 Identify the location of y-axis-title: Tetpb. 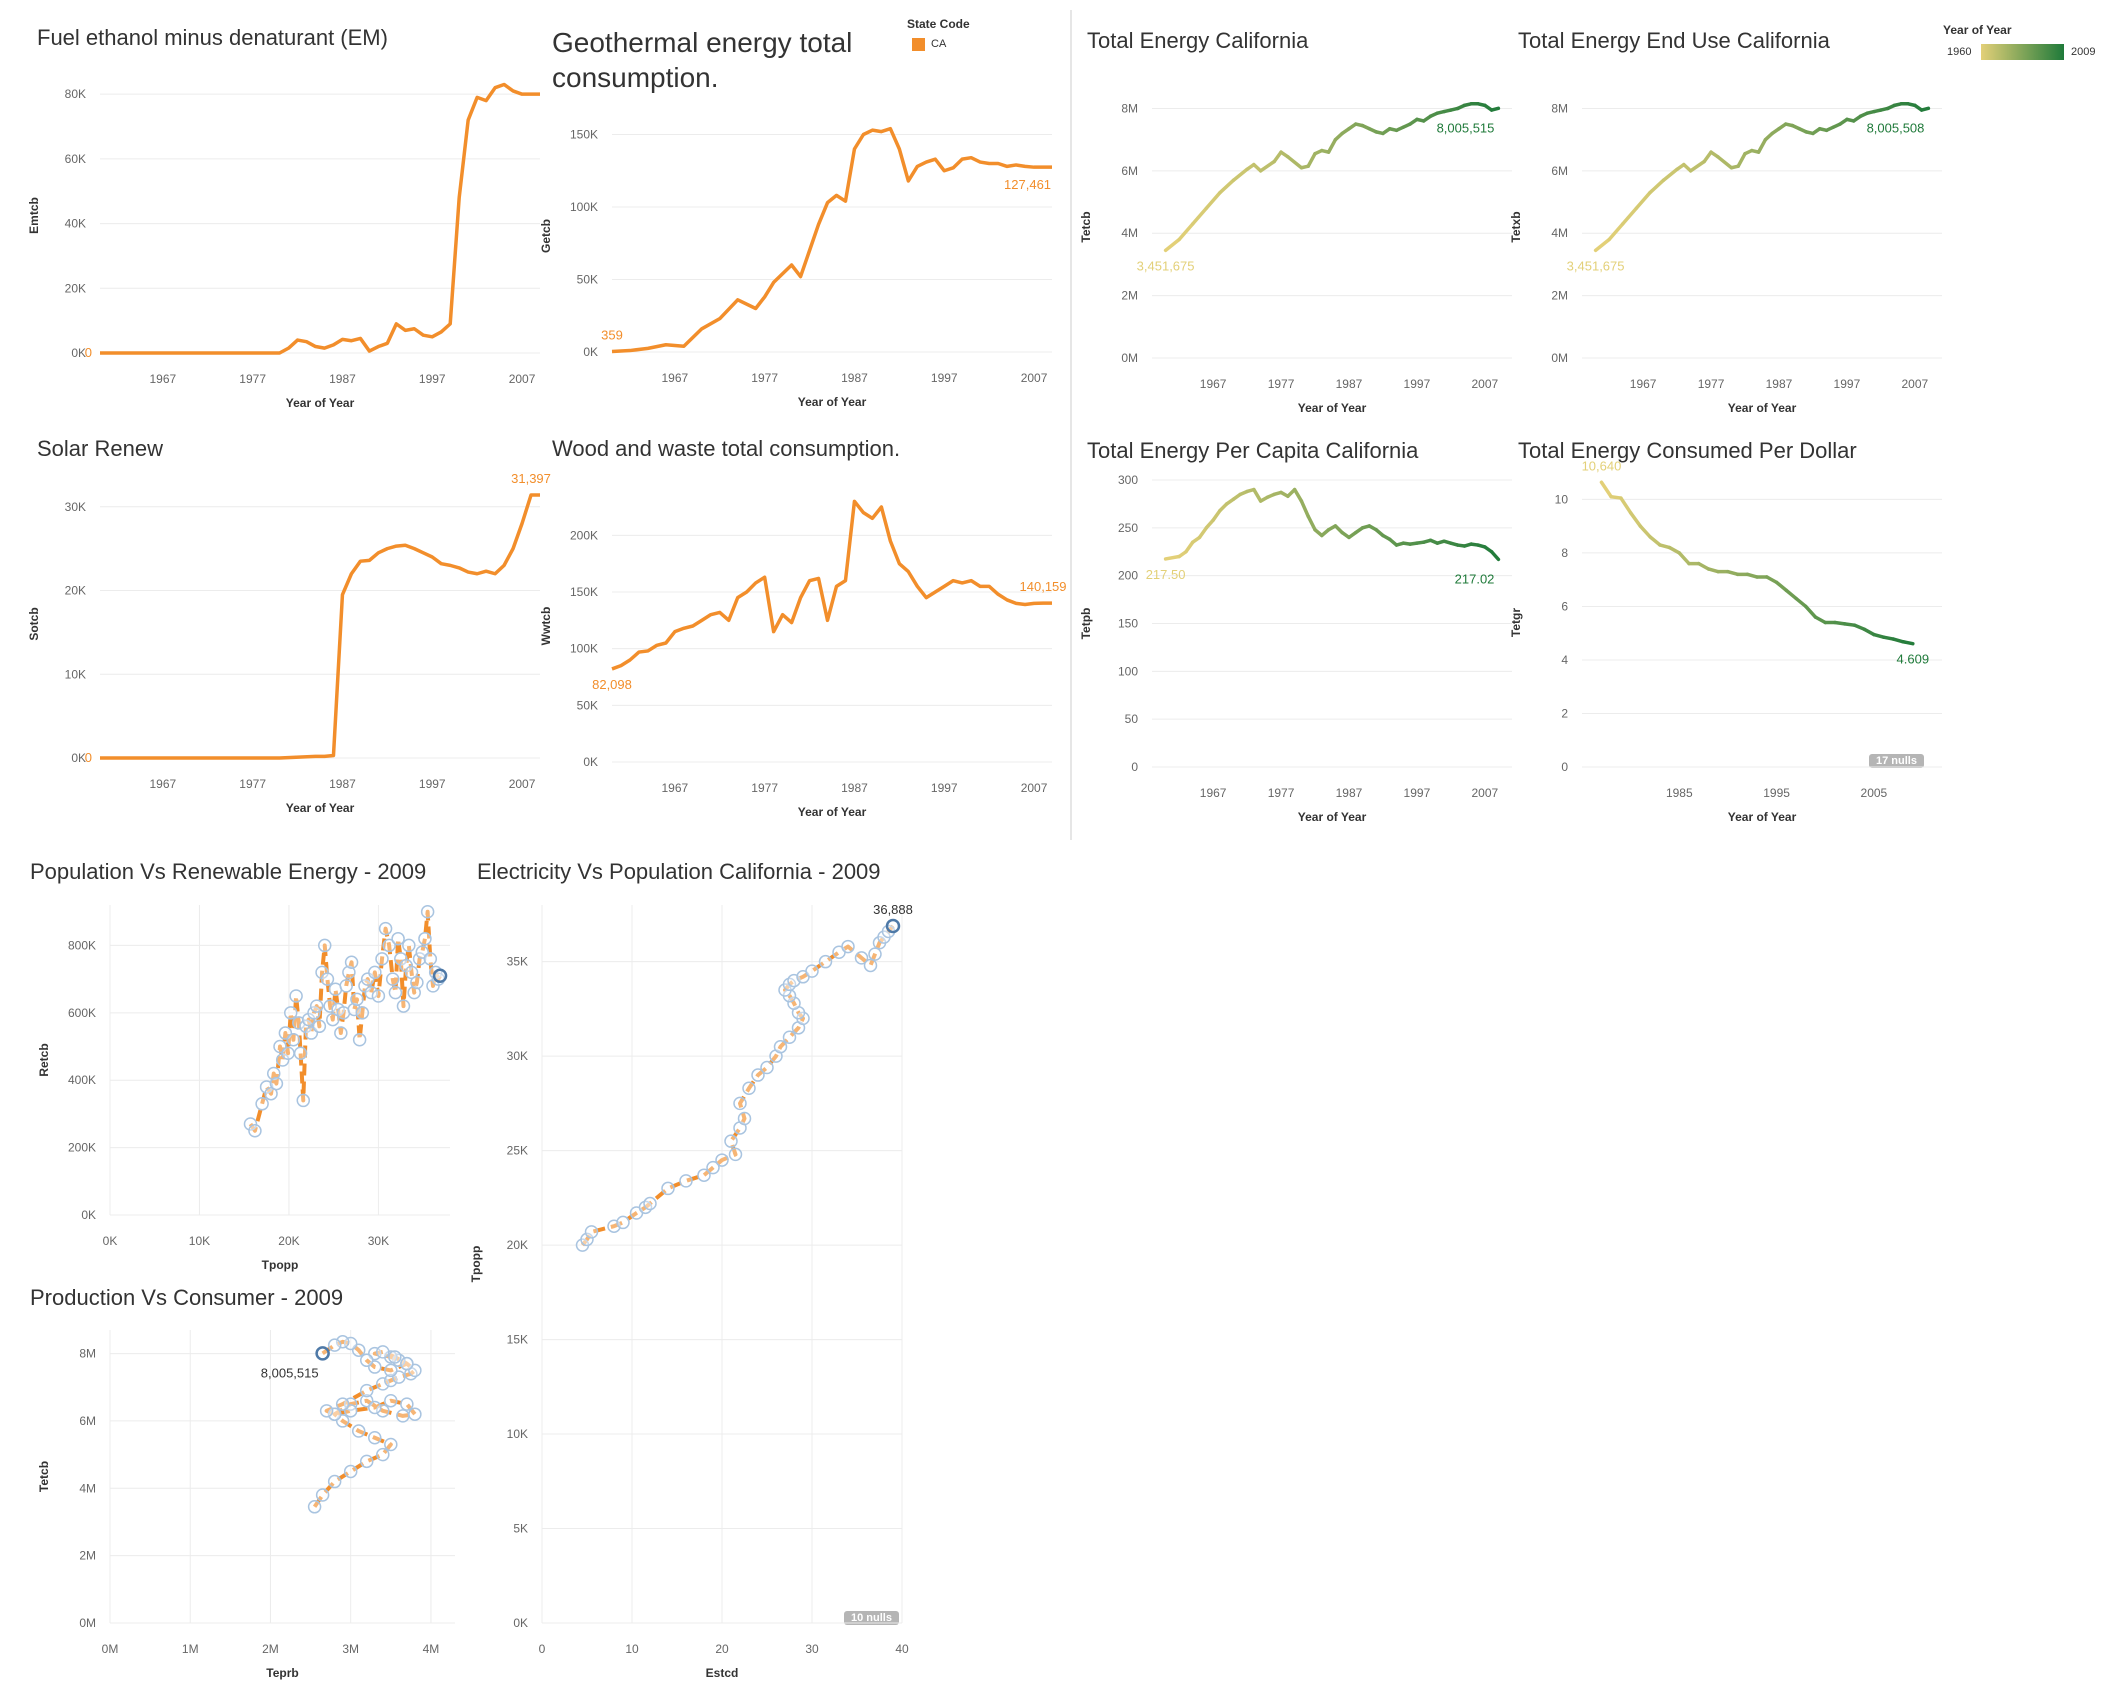
(1086, 624).